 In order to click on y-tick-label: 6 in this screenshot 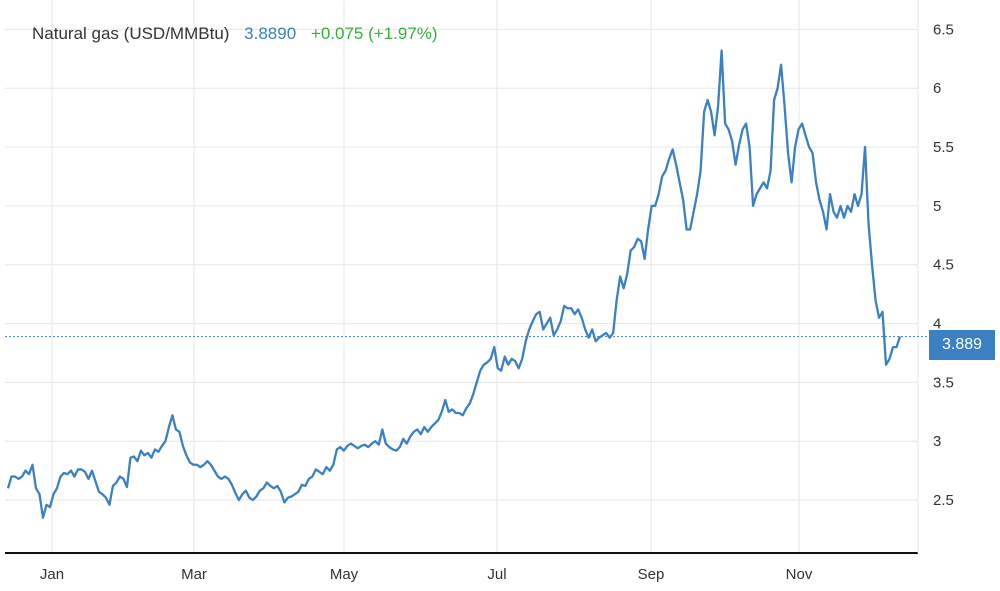, I will do `click(937, 88)`.